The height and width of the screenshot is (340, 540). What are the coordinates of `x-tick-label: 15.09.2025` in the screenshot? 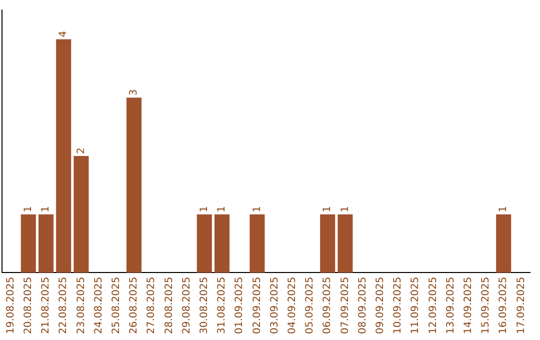 It's located at (486, 305).